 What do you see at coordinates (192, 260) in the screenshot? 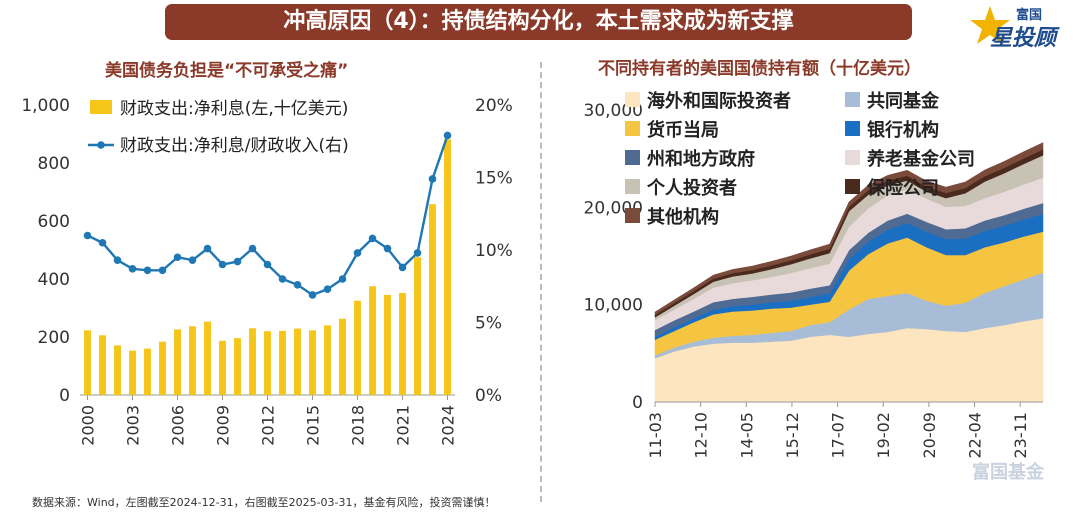
I see `ratio-point-2007` at bounding box center [192, 260].